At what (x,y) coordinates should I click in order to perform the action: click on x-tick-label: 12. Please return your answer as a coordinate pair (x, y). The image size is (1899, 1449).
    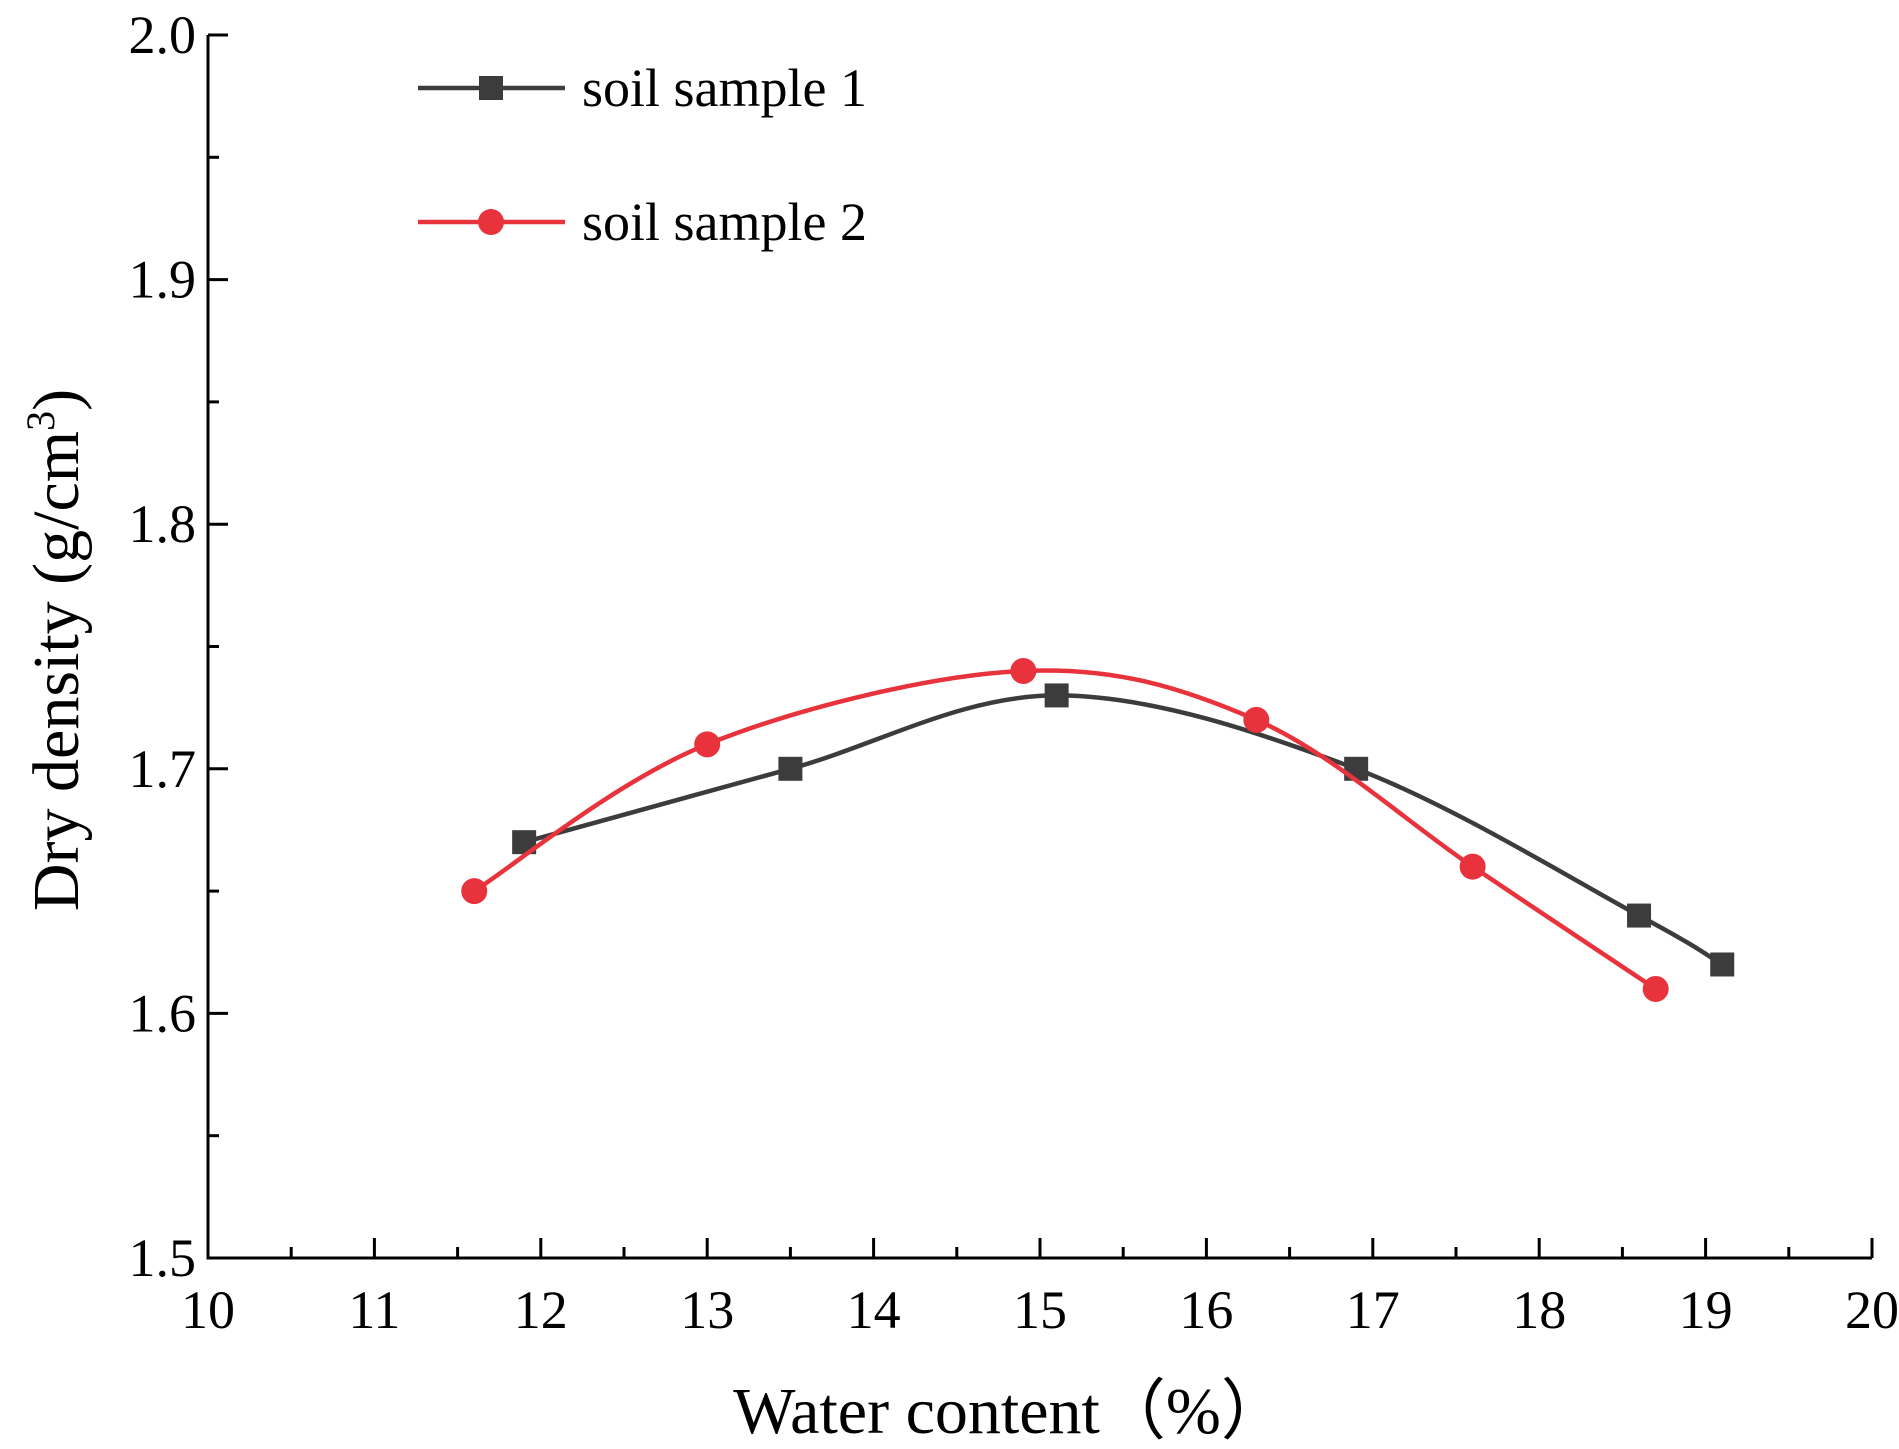
    Looking at the image, I should click on (541, 1310).